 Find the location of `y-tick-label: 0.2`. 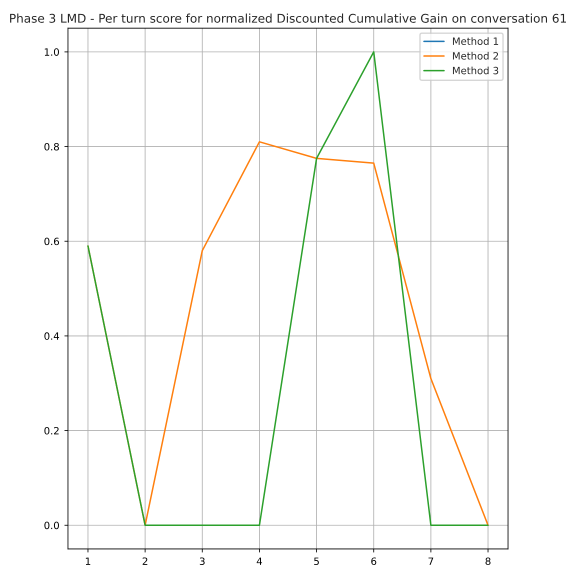

y-tick-label: 0.2 is located at coordinates (51, 430).